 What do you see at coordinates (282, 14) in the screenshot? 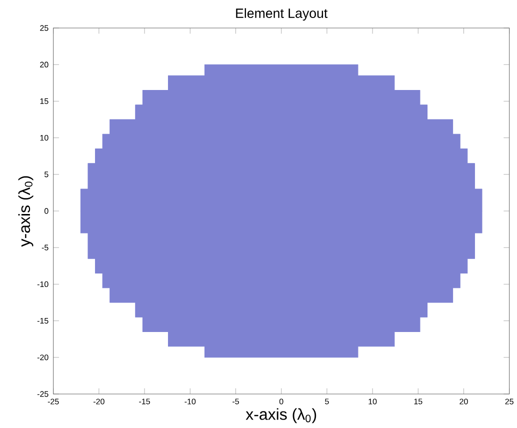
I see `chart-title: Element Layout` at bounding box center [282, 14].